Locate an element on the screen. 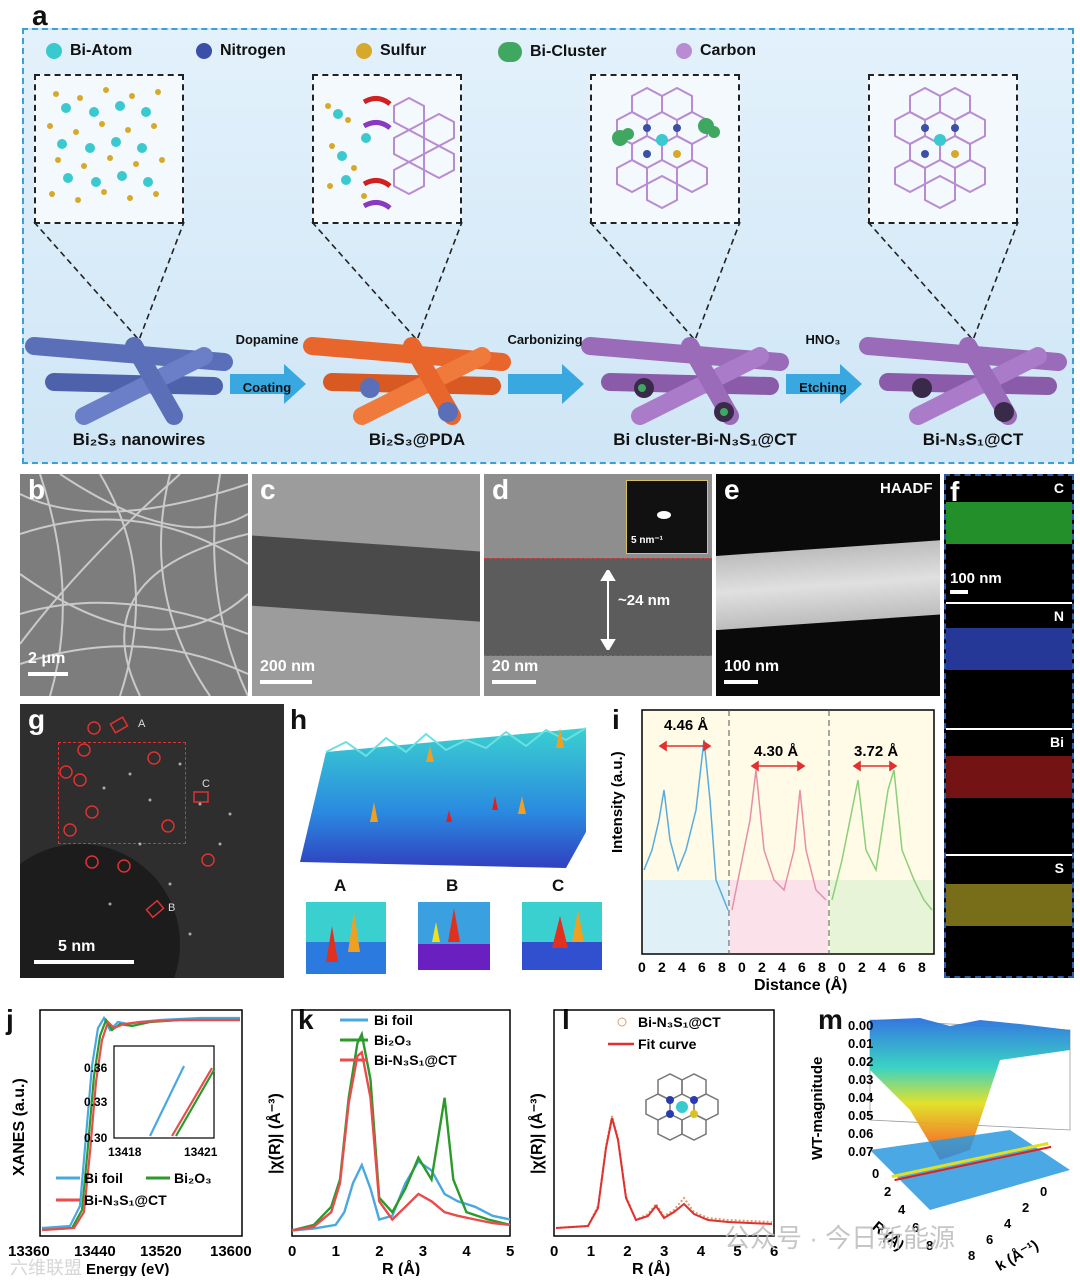  step-1-top: Dopamine is located at coordinates (267, 339).